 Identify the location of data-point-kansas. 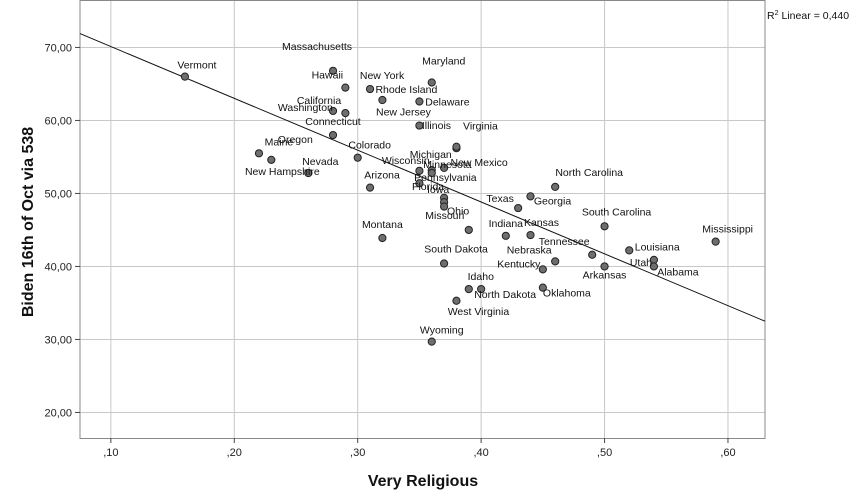
(530, 235).